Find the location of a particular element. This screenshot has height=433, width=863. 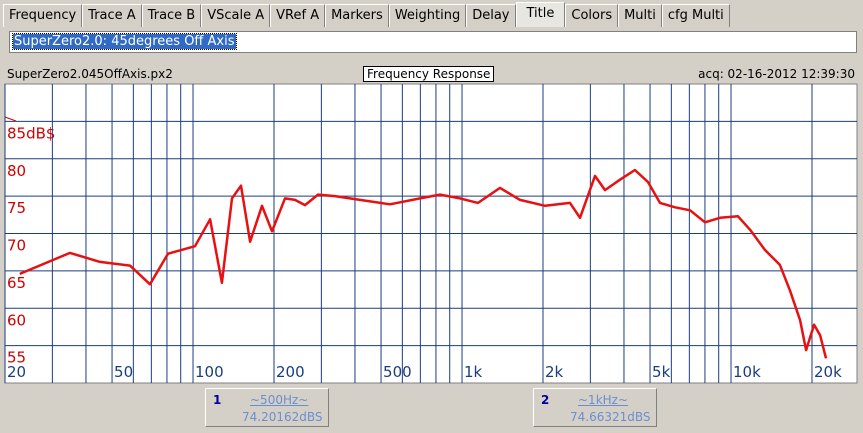

acq-time: acq: 02-16-2012 12:39:30 is located at coordinates (776, 74).